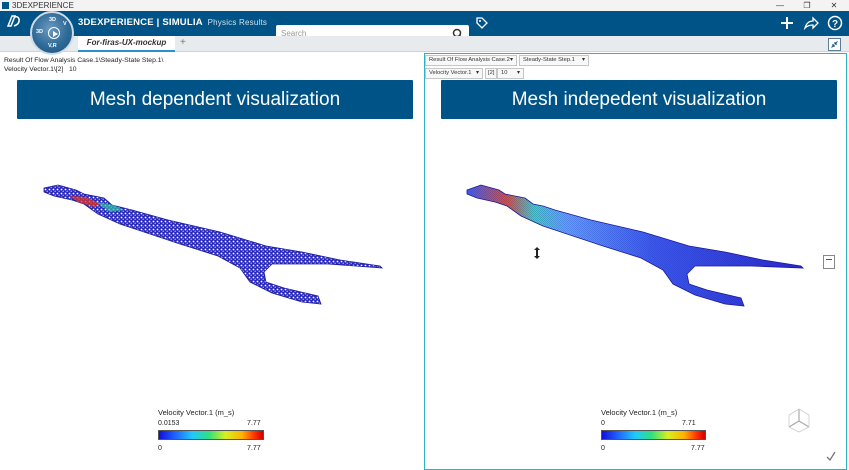 The height and width of the screenshot is (470, 849). What do you see at coordinates (549, 60) in the screenshot?
I see `step-dropdown-value: Steady-State Step.1` at bounding box center [549, 60].